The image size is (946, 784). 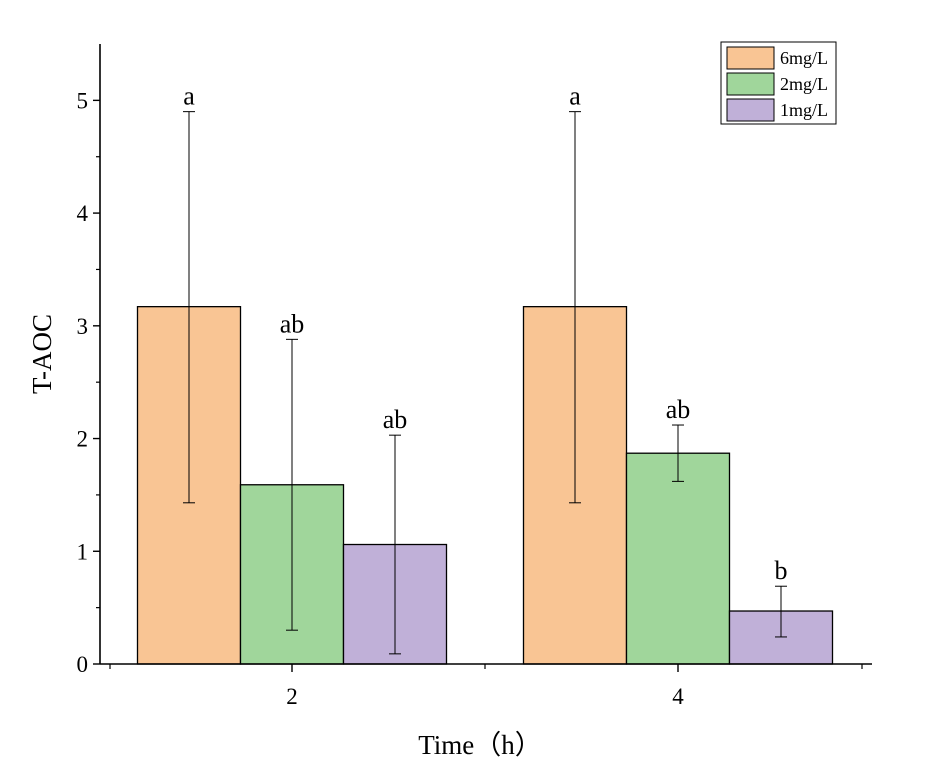 I want to click on significance-label: b, so click(x=781, y=570).